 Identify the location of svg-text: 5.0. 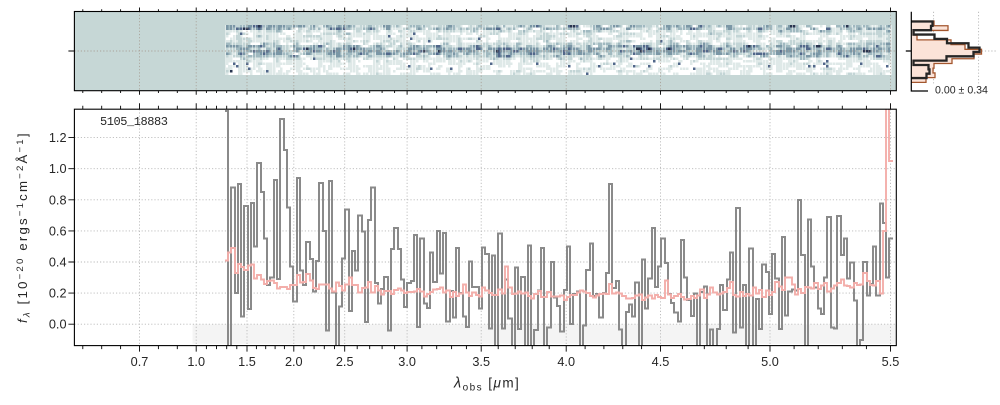
(770, 362).